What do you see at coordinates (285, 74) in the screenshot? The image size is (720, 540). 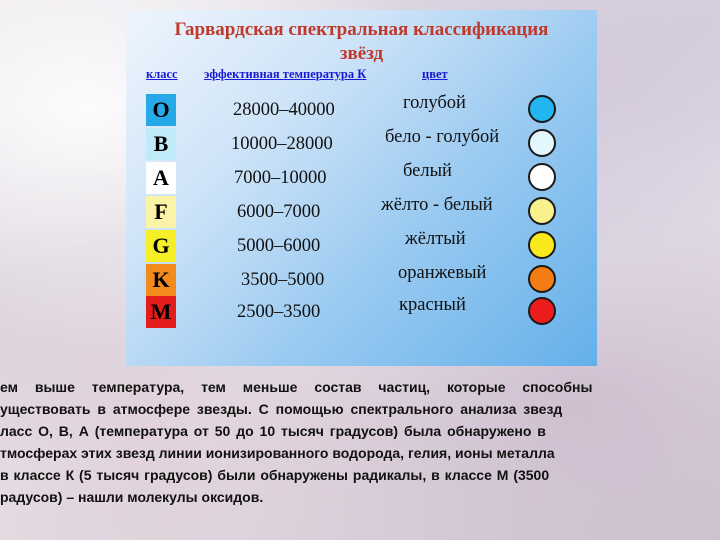 I see `header-temperature: эффективная температура К` at bounding box center [285, 74].